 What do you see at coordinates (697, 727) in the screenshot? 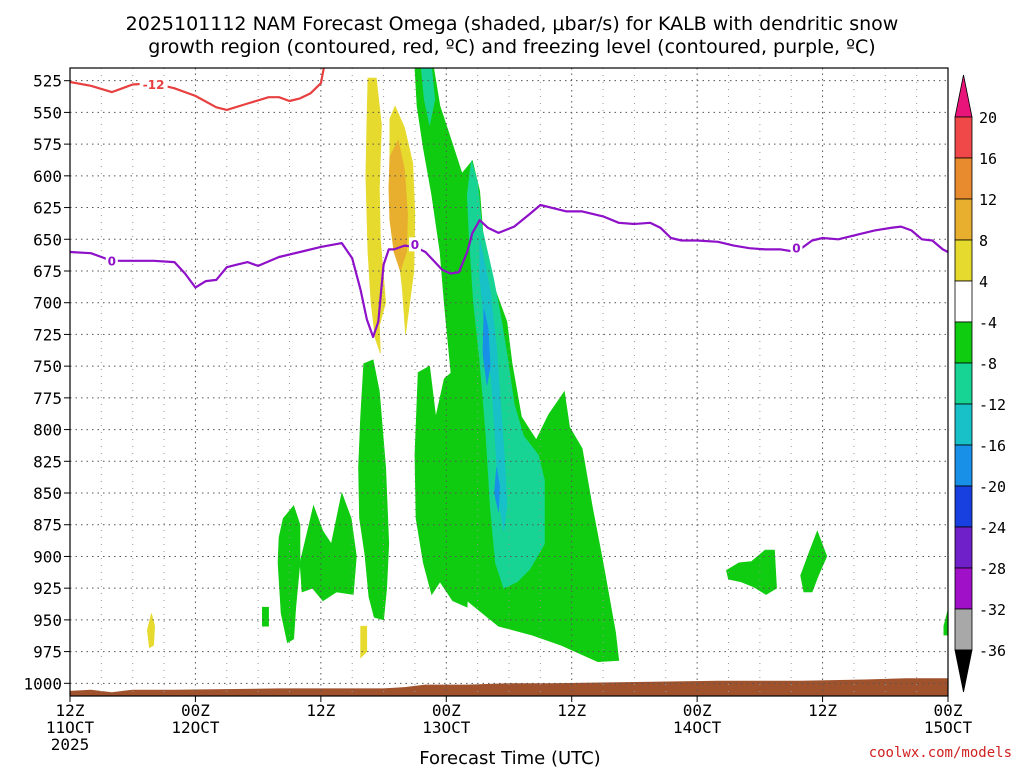
I see `x-tick-date: 14OCT` at bounding box center [697, 727].